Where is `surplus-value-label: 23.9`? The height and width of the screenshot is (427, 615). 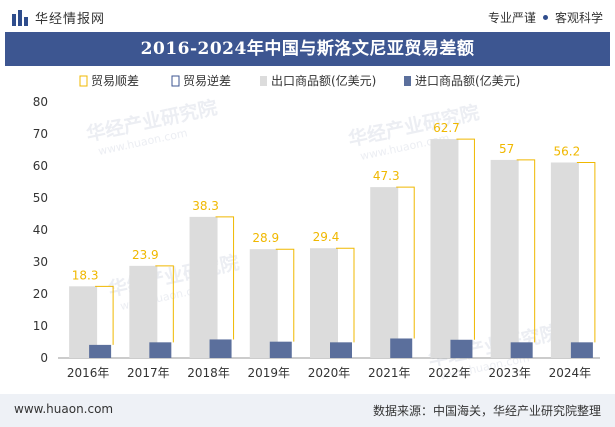 surplus-value-label: 23.9 is located at coordinates (145, 255).